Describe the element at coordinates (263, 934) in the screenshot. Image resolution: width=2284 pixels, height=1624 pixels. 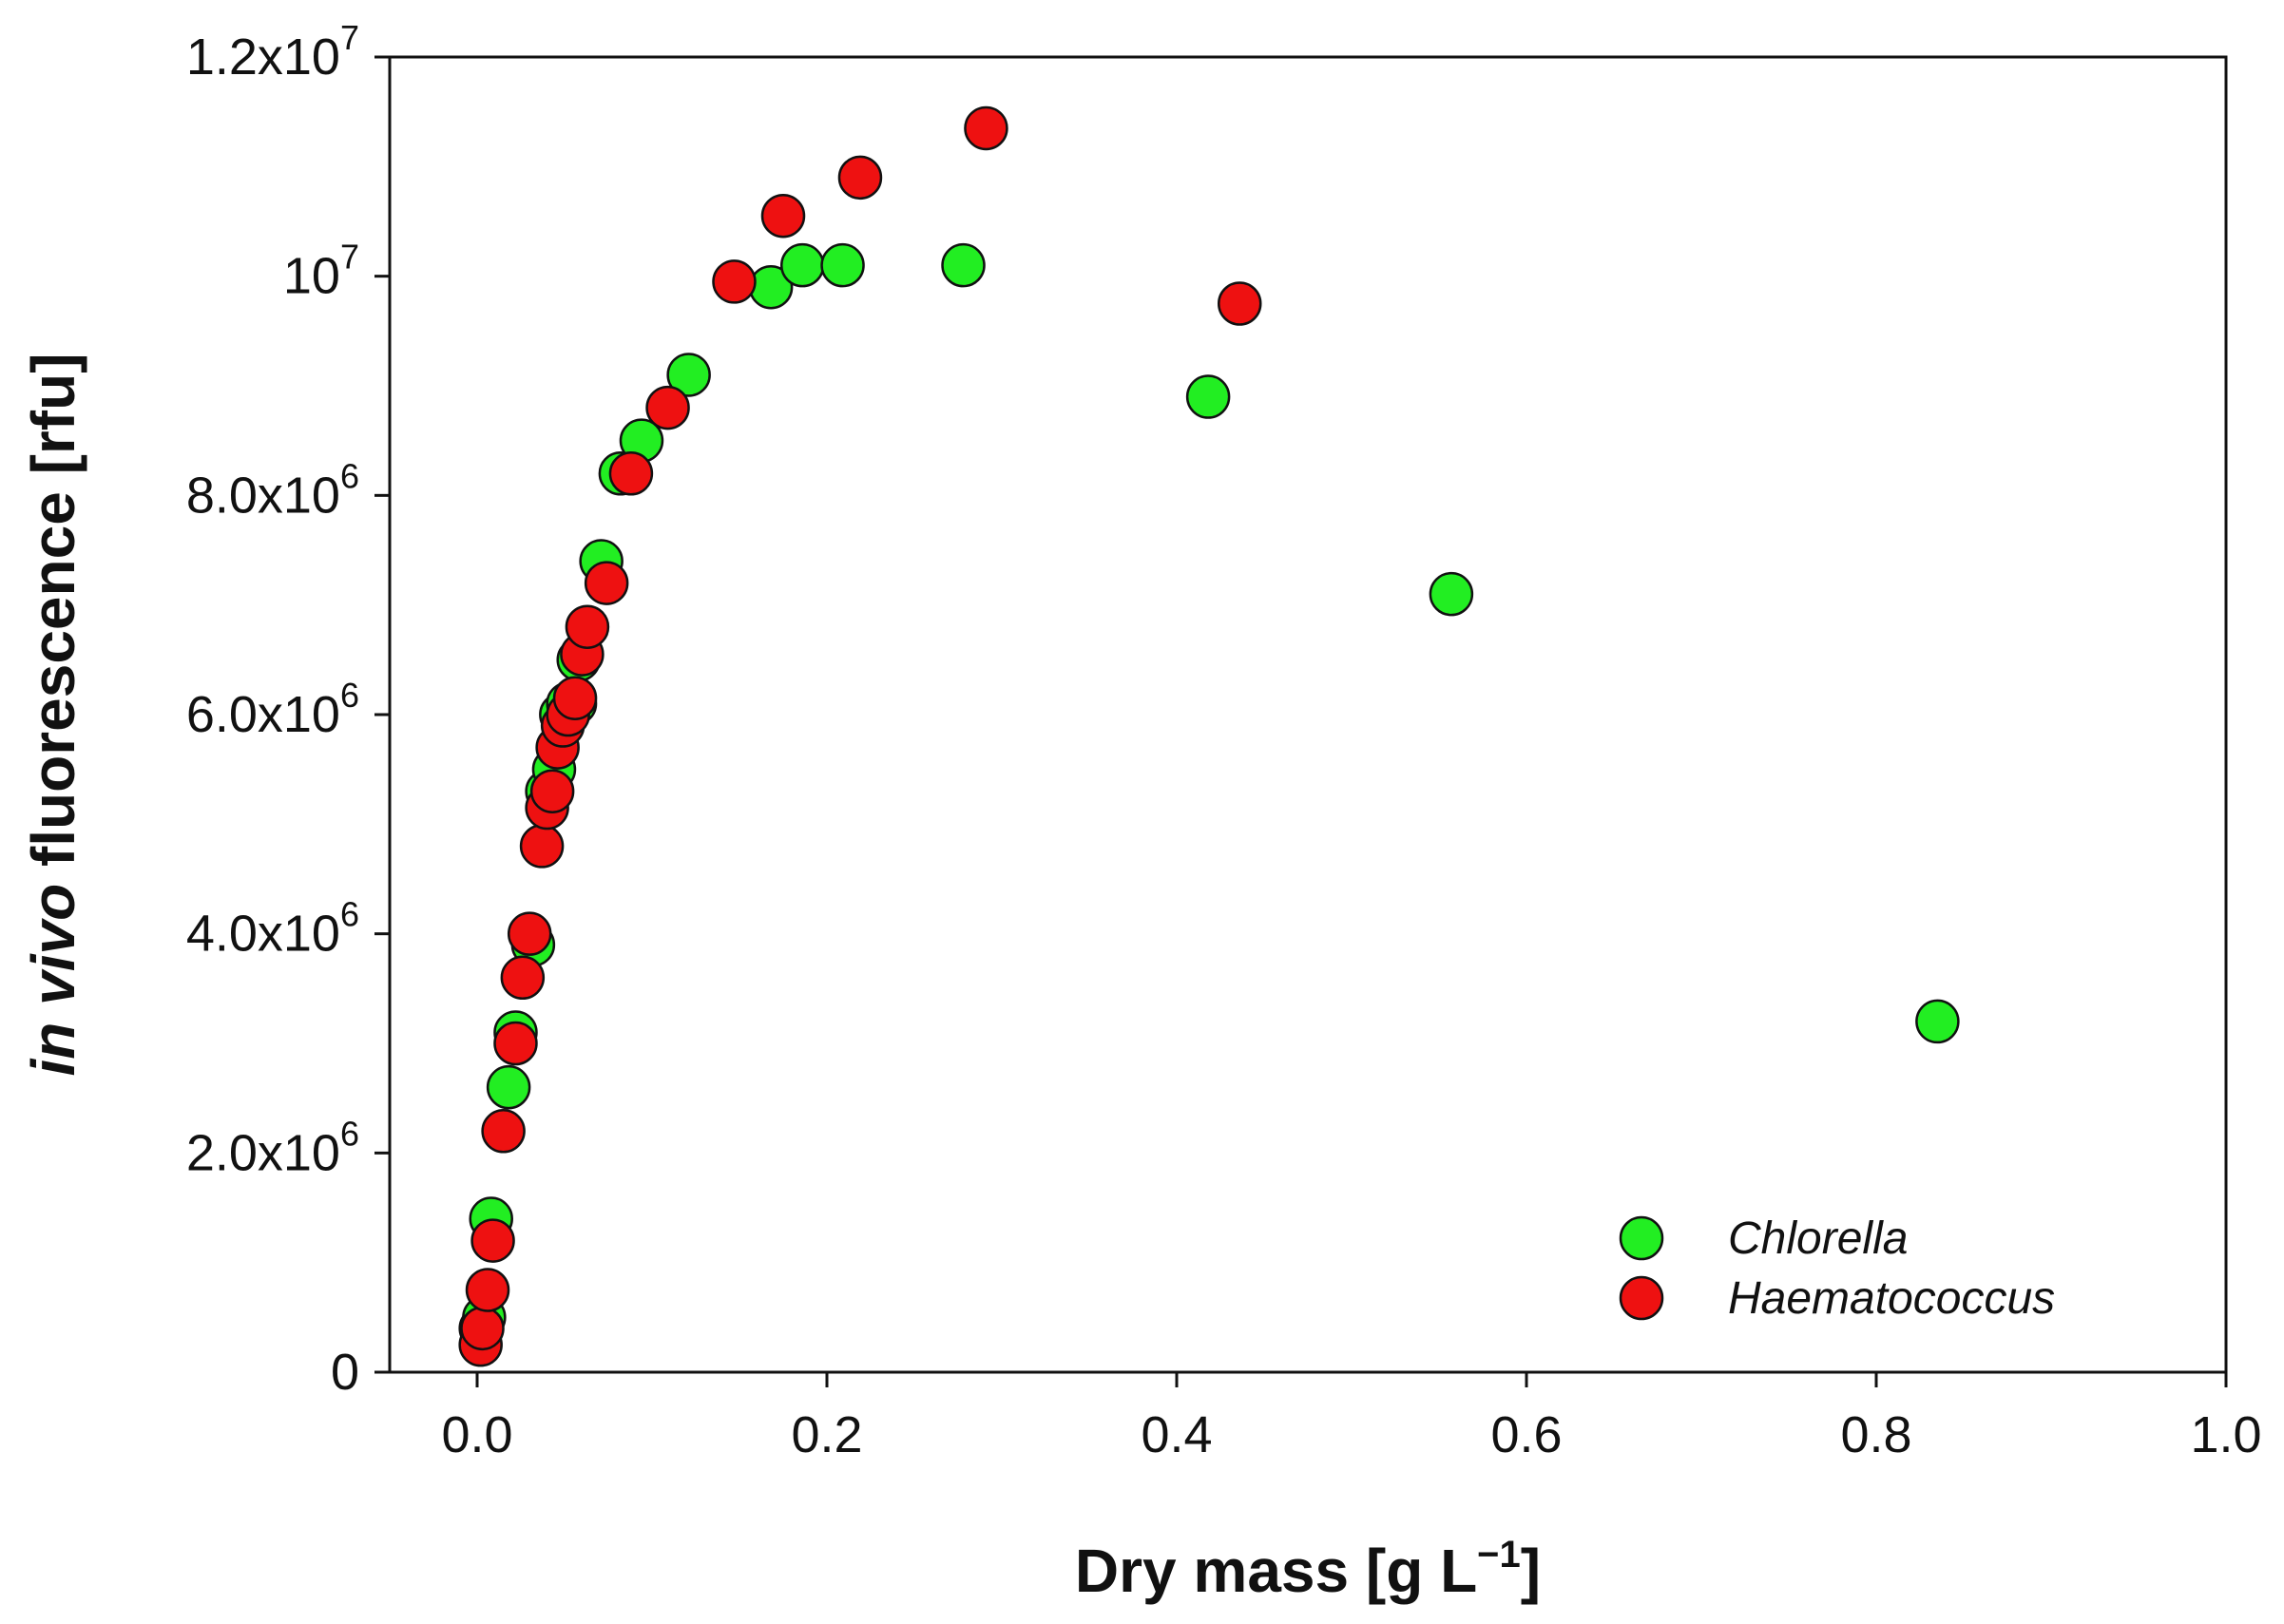
I see `y-tick-base: 4.0x10` at that location.